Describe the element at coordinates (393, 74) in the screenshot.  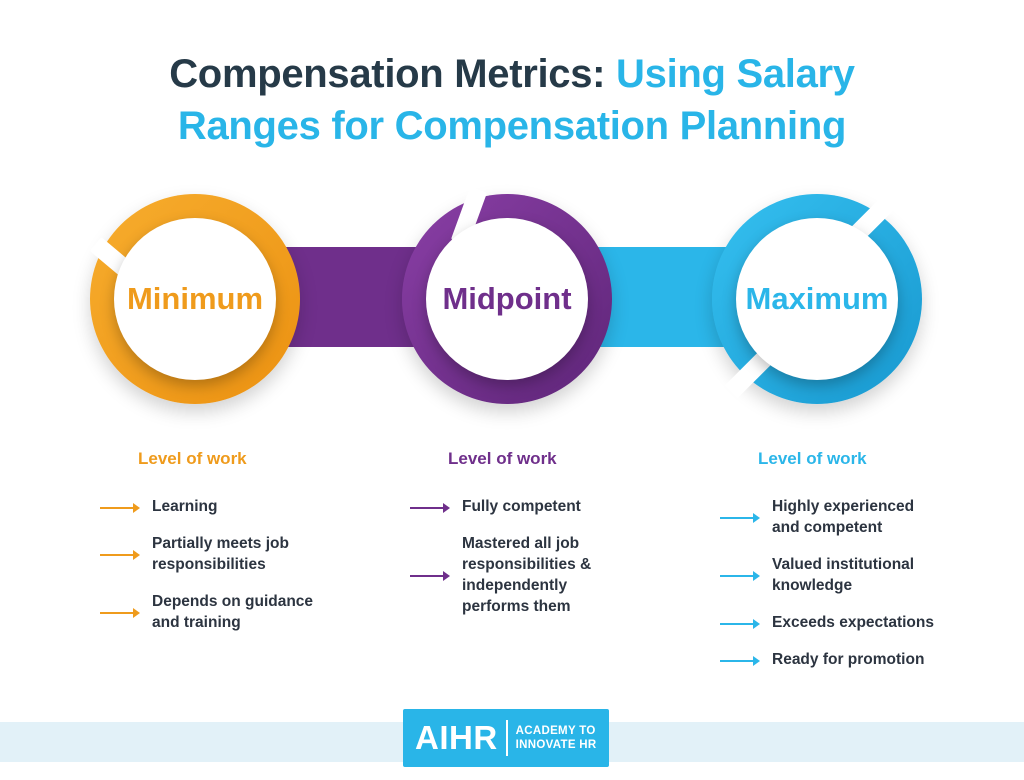
I see `title-part-1: Compensation Metrics:` at that location.